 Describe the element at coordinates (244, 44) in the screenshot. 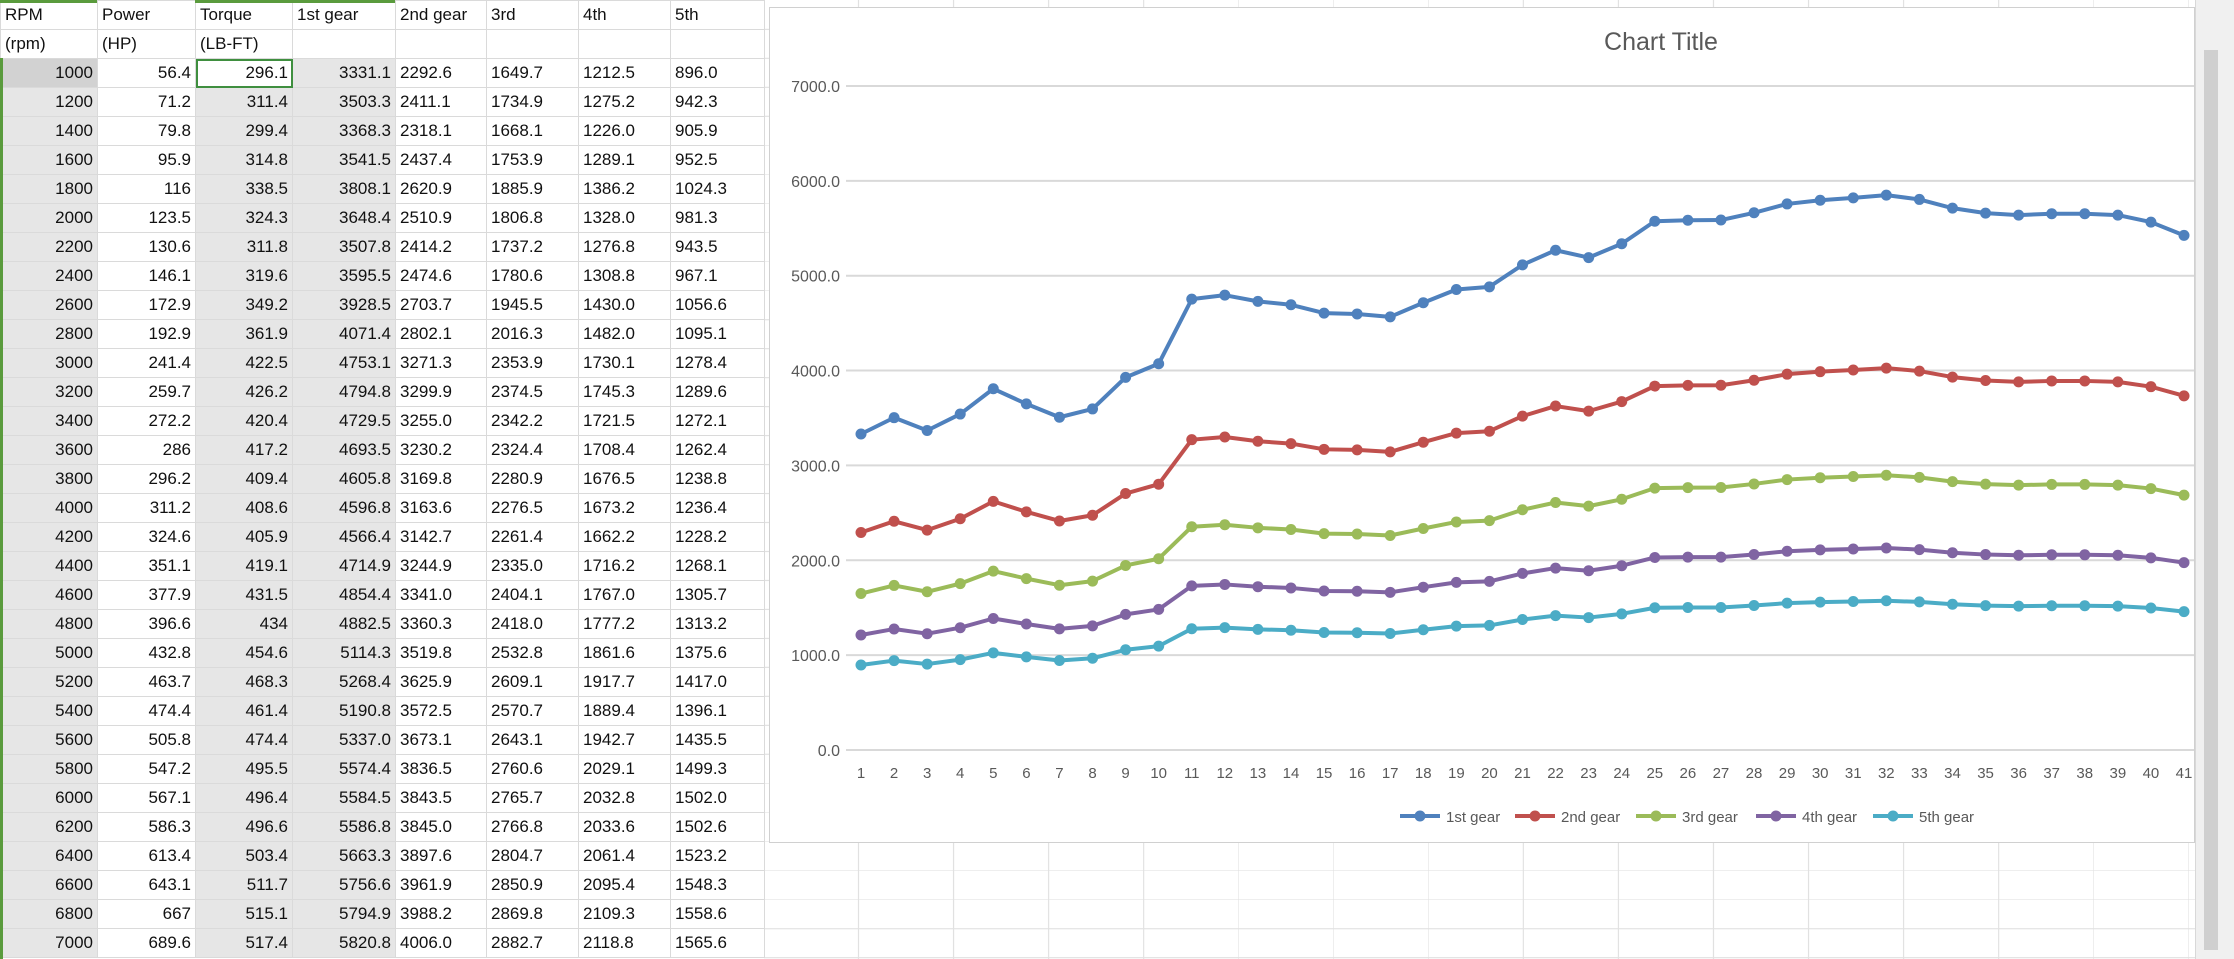

I see `header-cell: (LB-FT)` at that location.